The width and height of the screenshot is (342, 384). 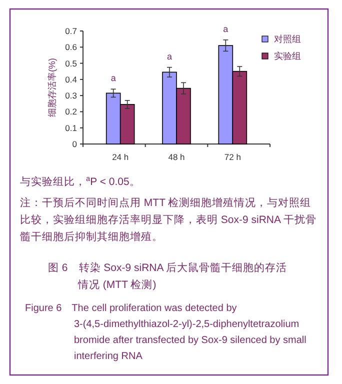 I want to click on text: 图 6 转染 Sox-9 siRNA 后大鼠骨髓干细胞的存活情况 (MTT 检测), so click(x=168, y=276).